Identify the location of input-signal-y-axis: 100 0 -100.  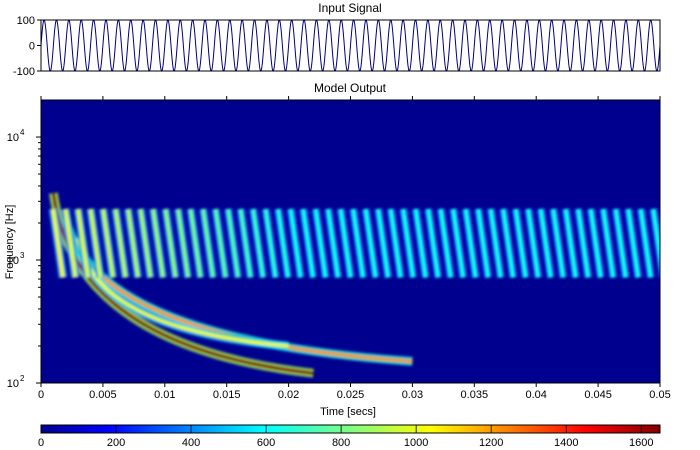
(27, 46).